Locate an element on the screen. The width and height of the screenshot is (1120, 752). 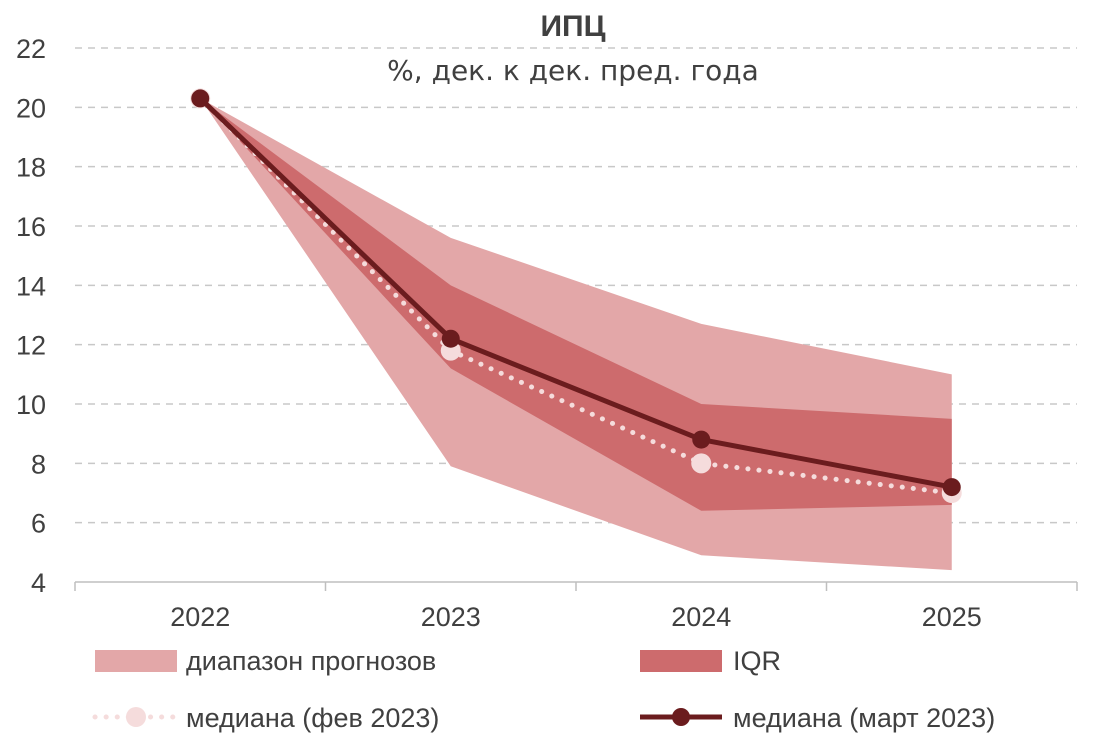
chart-title: ИПЦ is located at coordinates (572, 26).